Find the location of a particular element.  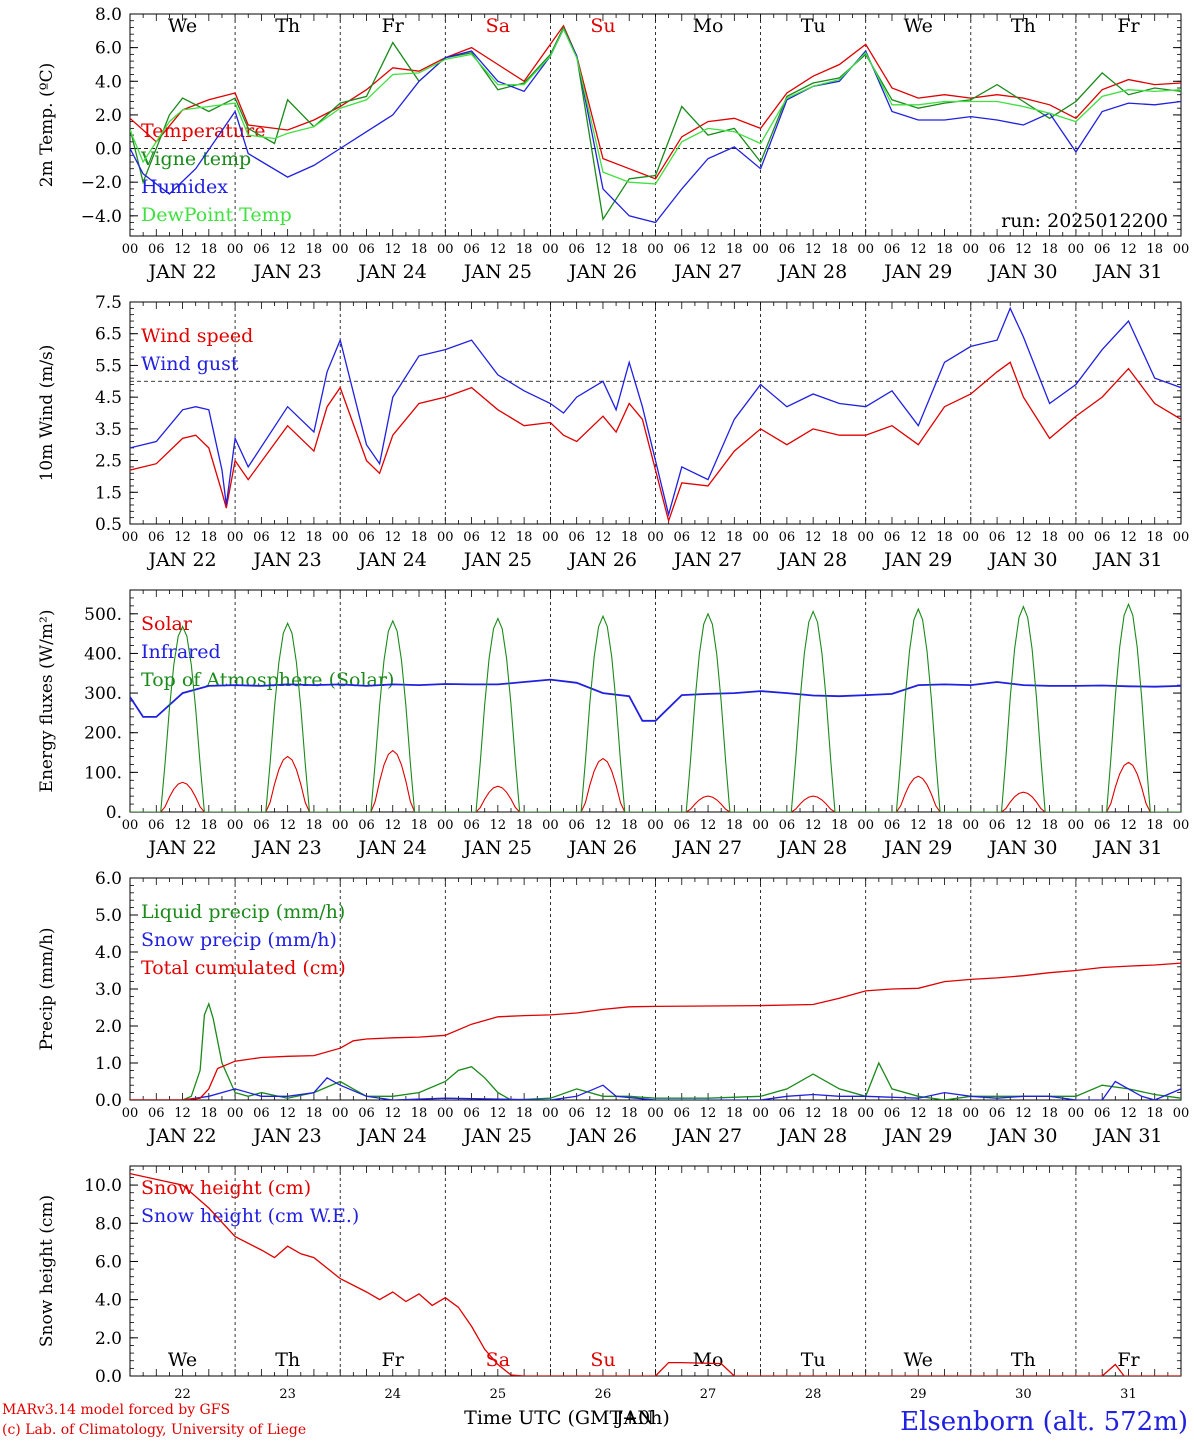

credit-line-1: MARv3.14 model forced by GFS is located at coordinates (116, 1410).